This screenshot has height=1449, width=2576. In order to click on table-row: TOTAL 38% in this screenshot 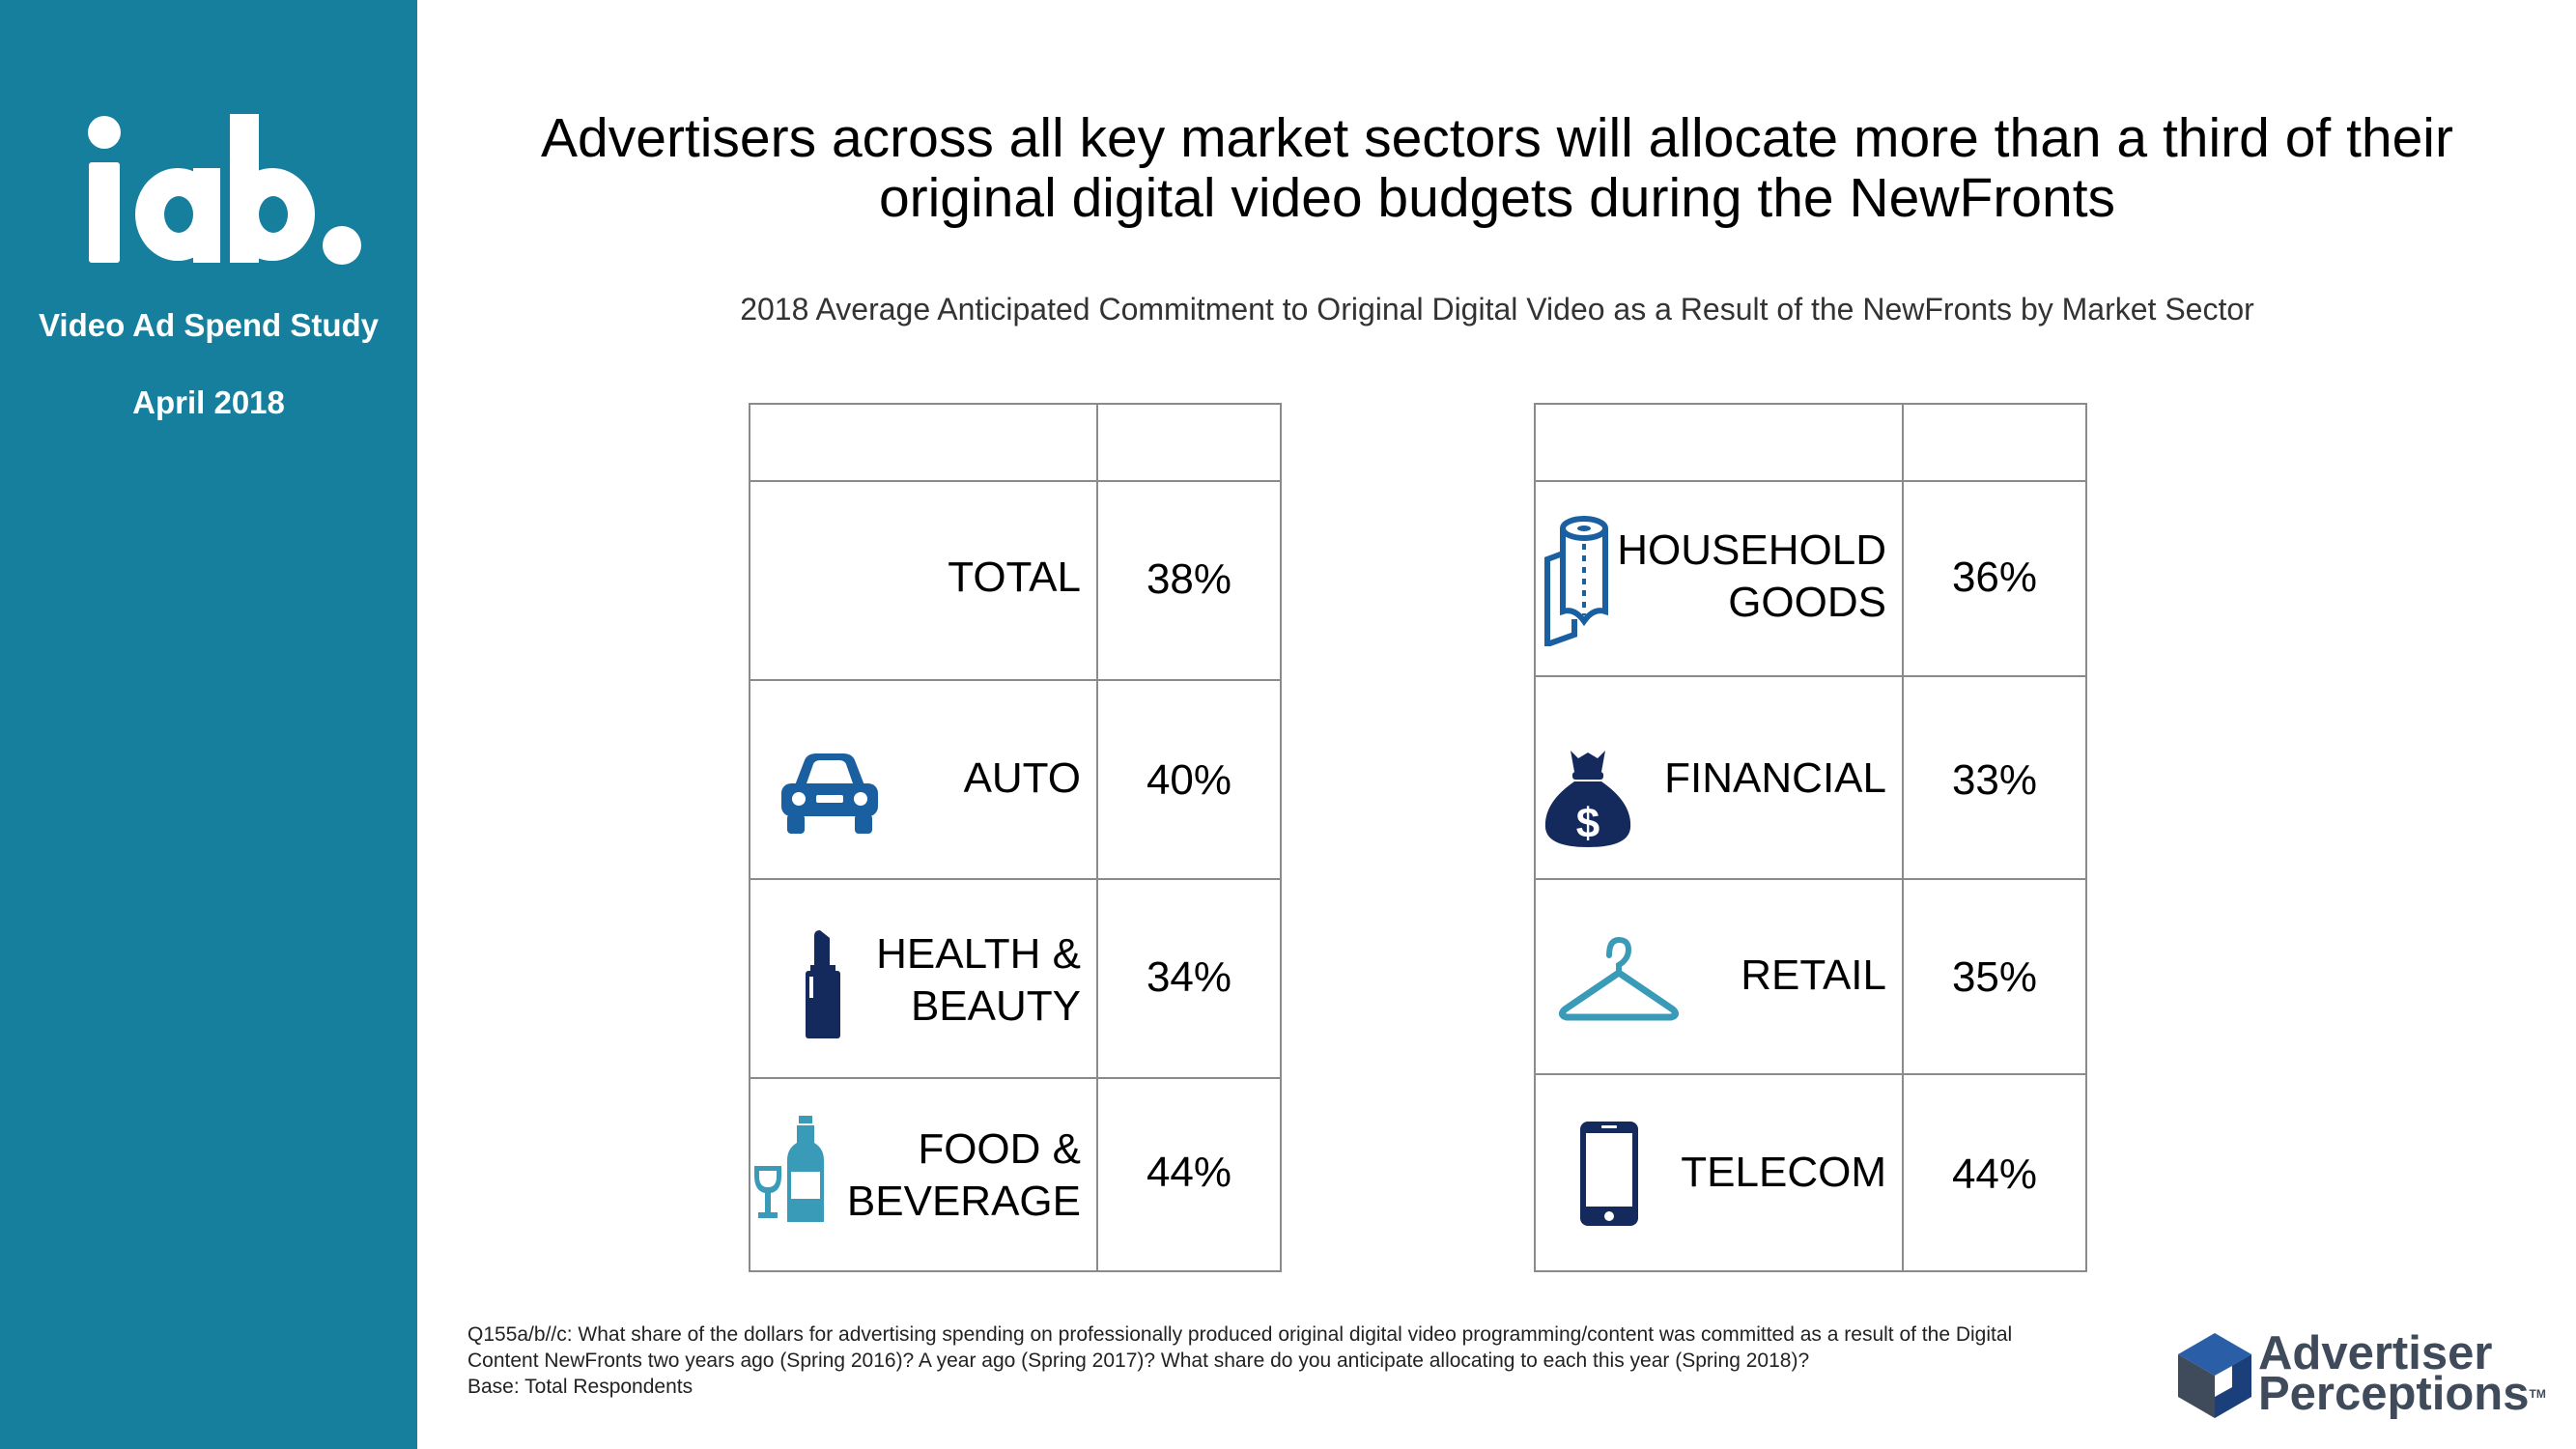, I will do `click(1015, 580)`.